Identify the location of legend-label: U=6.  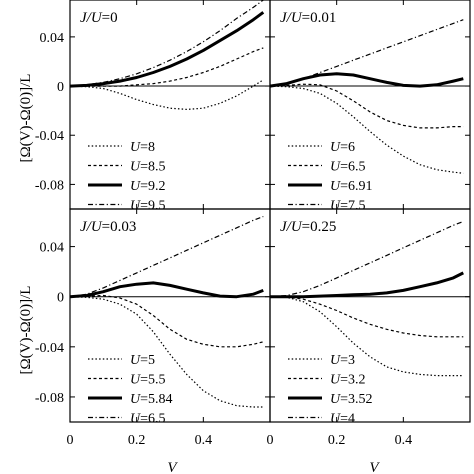
(342, 147).